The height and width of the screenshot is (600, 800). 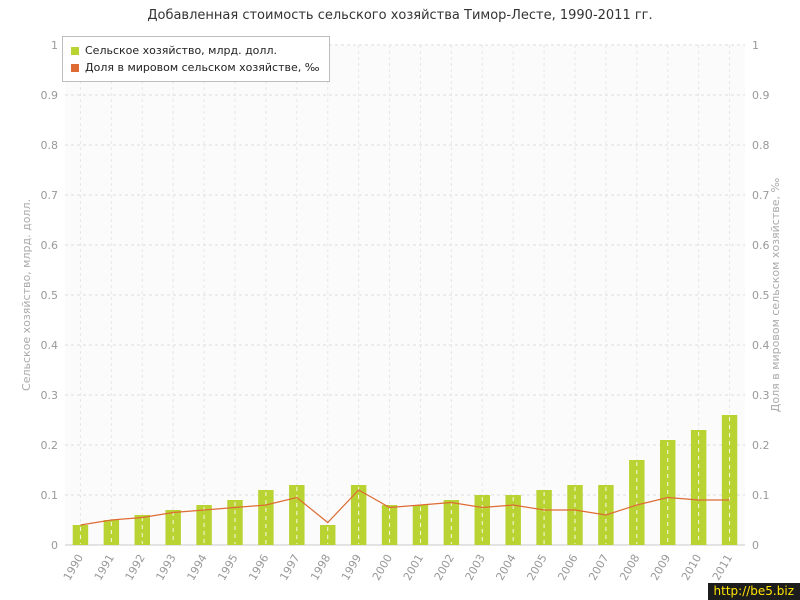 I want to click on svg-text: 2009, so click(x=660, y=567).